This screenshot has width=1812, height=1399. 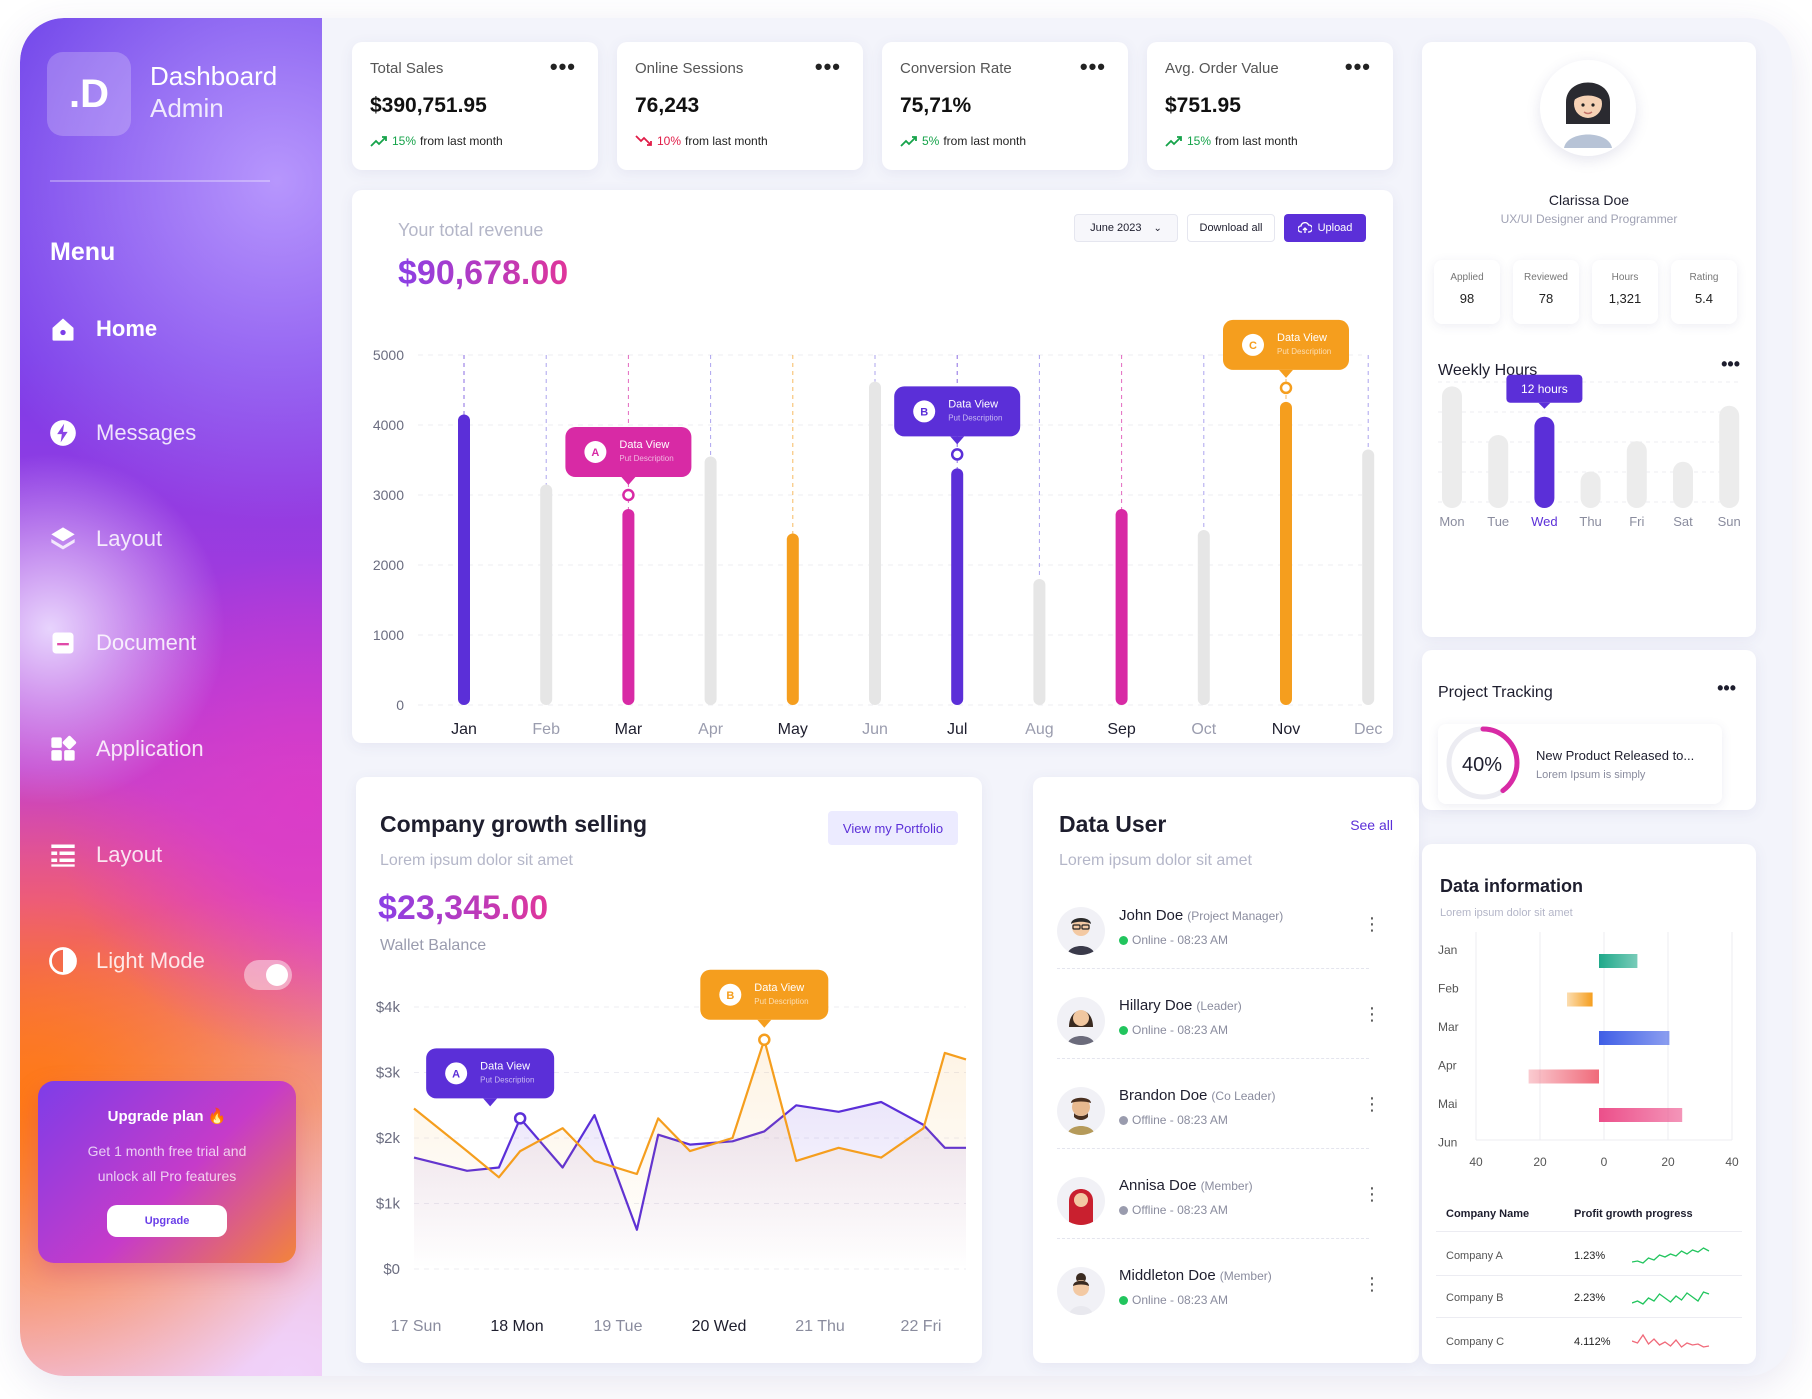 I want to click on y-tick-label: $2k, so click(x=388, y=1138).